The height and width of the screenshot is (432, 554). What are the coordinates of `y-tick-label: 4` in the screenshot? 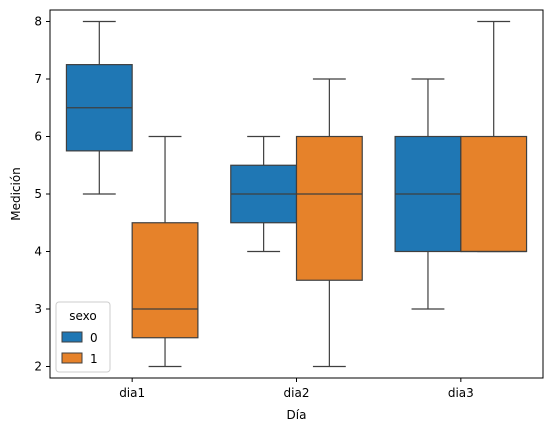 It's located at (38, 252).